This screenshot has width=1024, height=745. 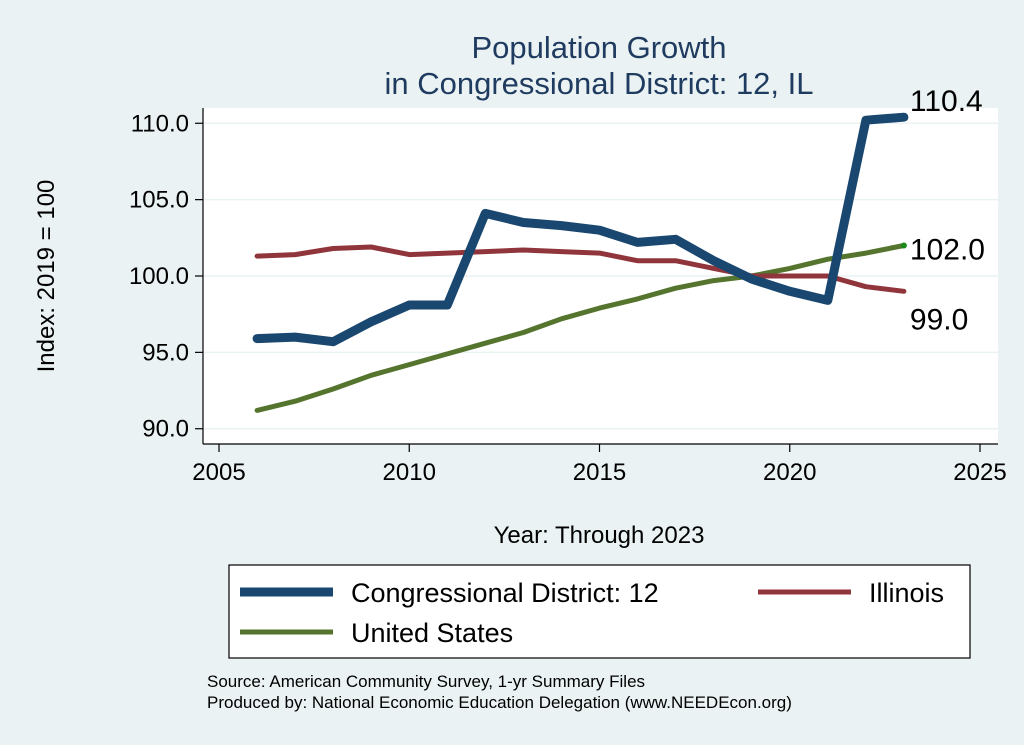 I want to click on y-tick-label: 110.0, so click(x=160, y=123).